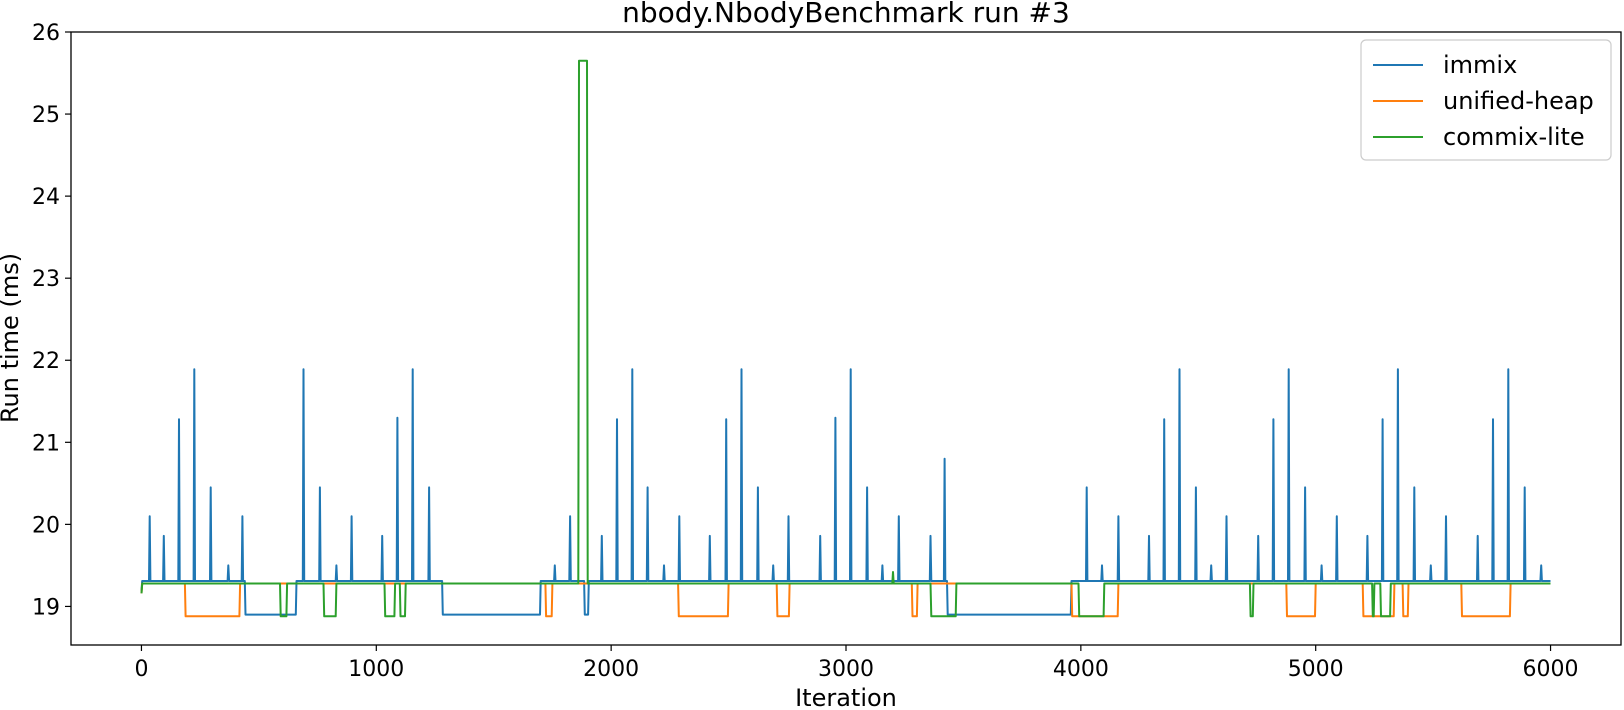 The width and height of the screenshot is (1624, 710). I want to click on x-axis: 0 1000 2000 3000 4000 5000 6000, so click(856, 663).